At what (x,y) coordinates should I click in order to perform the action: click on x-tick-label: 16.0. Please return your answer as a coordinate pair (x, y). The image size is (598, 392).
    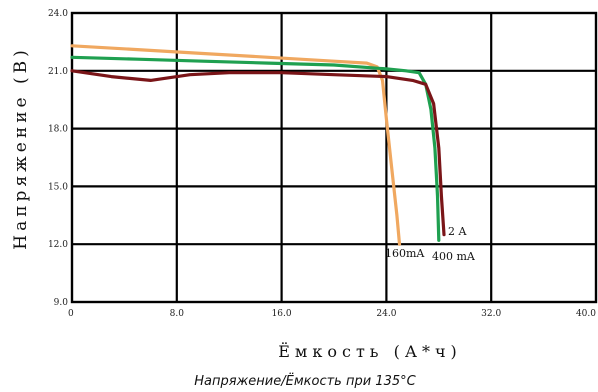
    Looking at the image, I should click on (282, 314).